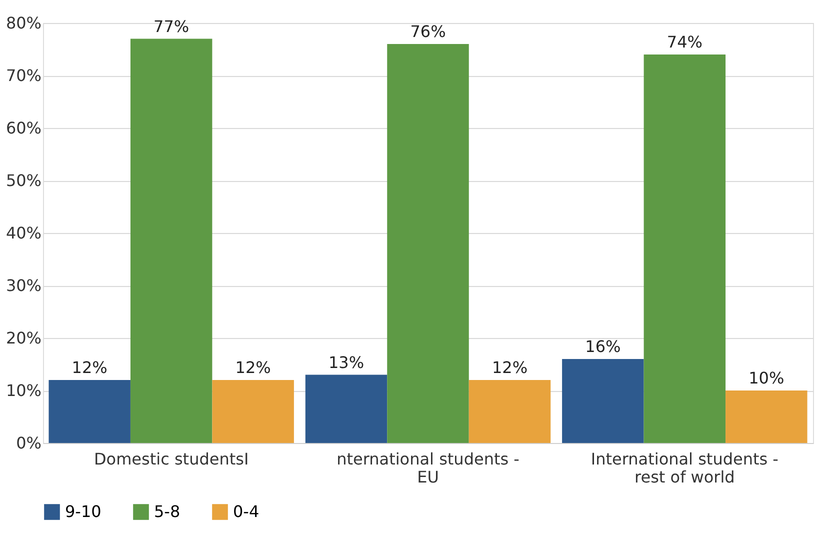 The height and width of the screenshot is (545, 840). I want to click on x-tick-label: nternational students - EU, so click(428, 468).